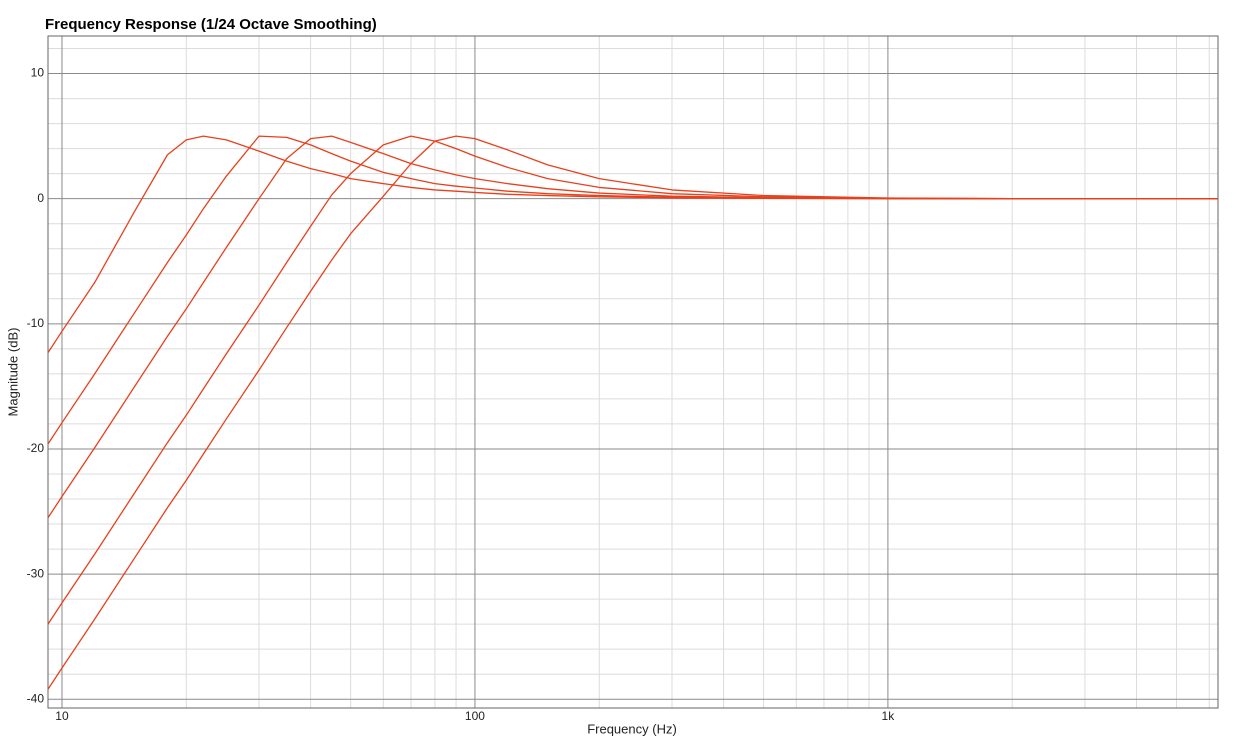  I want to click on x-axis-label: Frequency (Hz), so click(632, 728).